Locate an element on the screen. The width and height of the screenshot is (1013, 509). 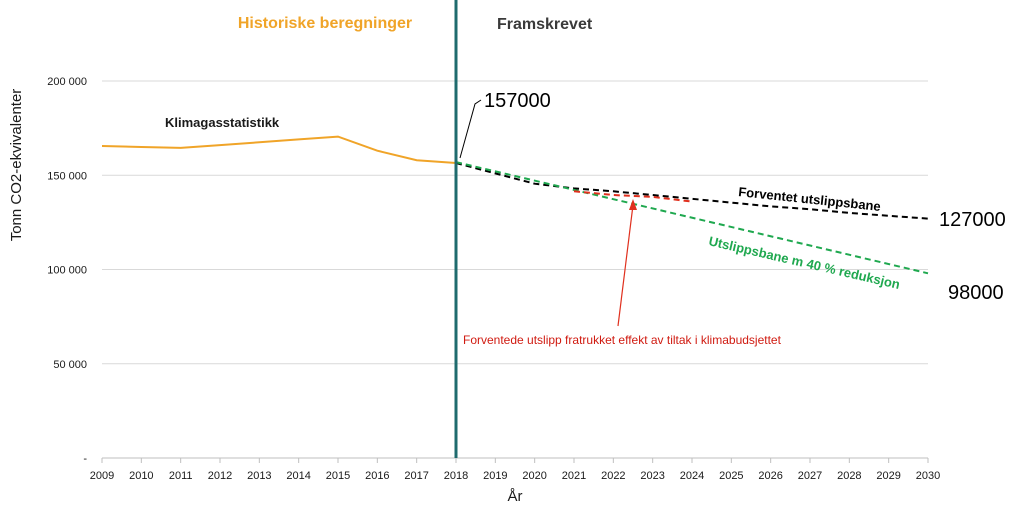
x-axis-title: År is located at coordinates (515, 496).